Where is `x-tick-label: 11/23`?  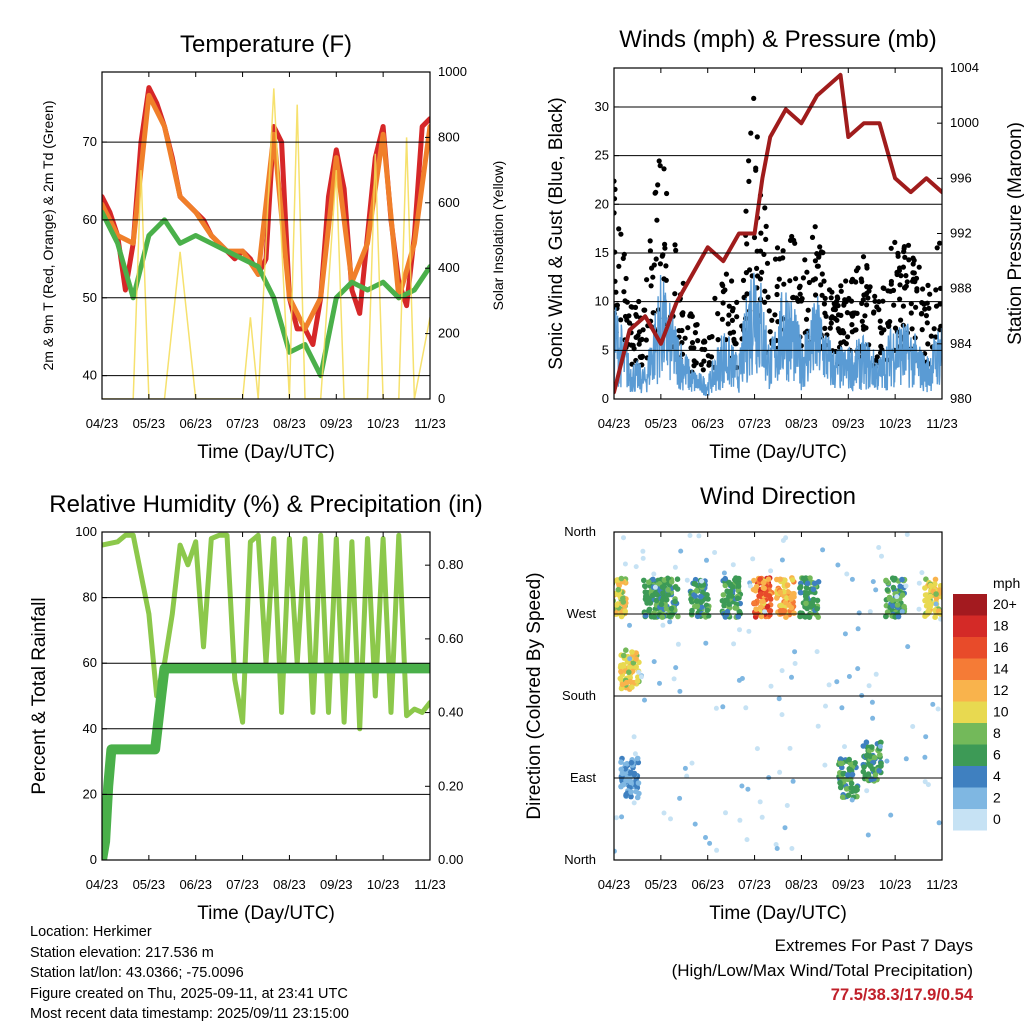 x-tick-label: 11/23 is located at coordinates (430, 423).